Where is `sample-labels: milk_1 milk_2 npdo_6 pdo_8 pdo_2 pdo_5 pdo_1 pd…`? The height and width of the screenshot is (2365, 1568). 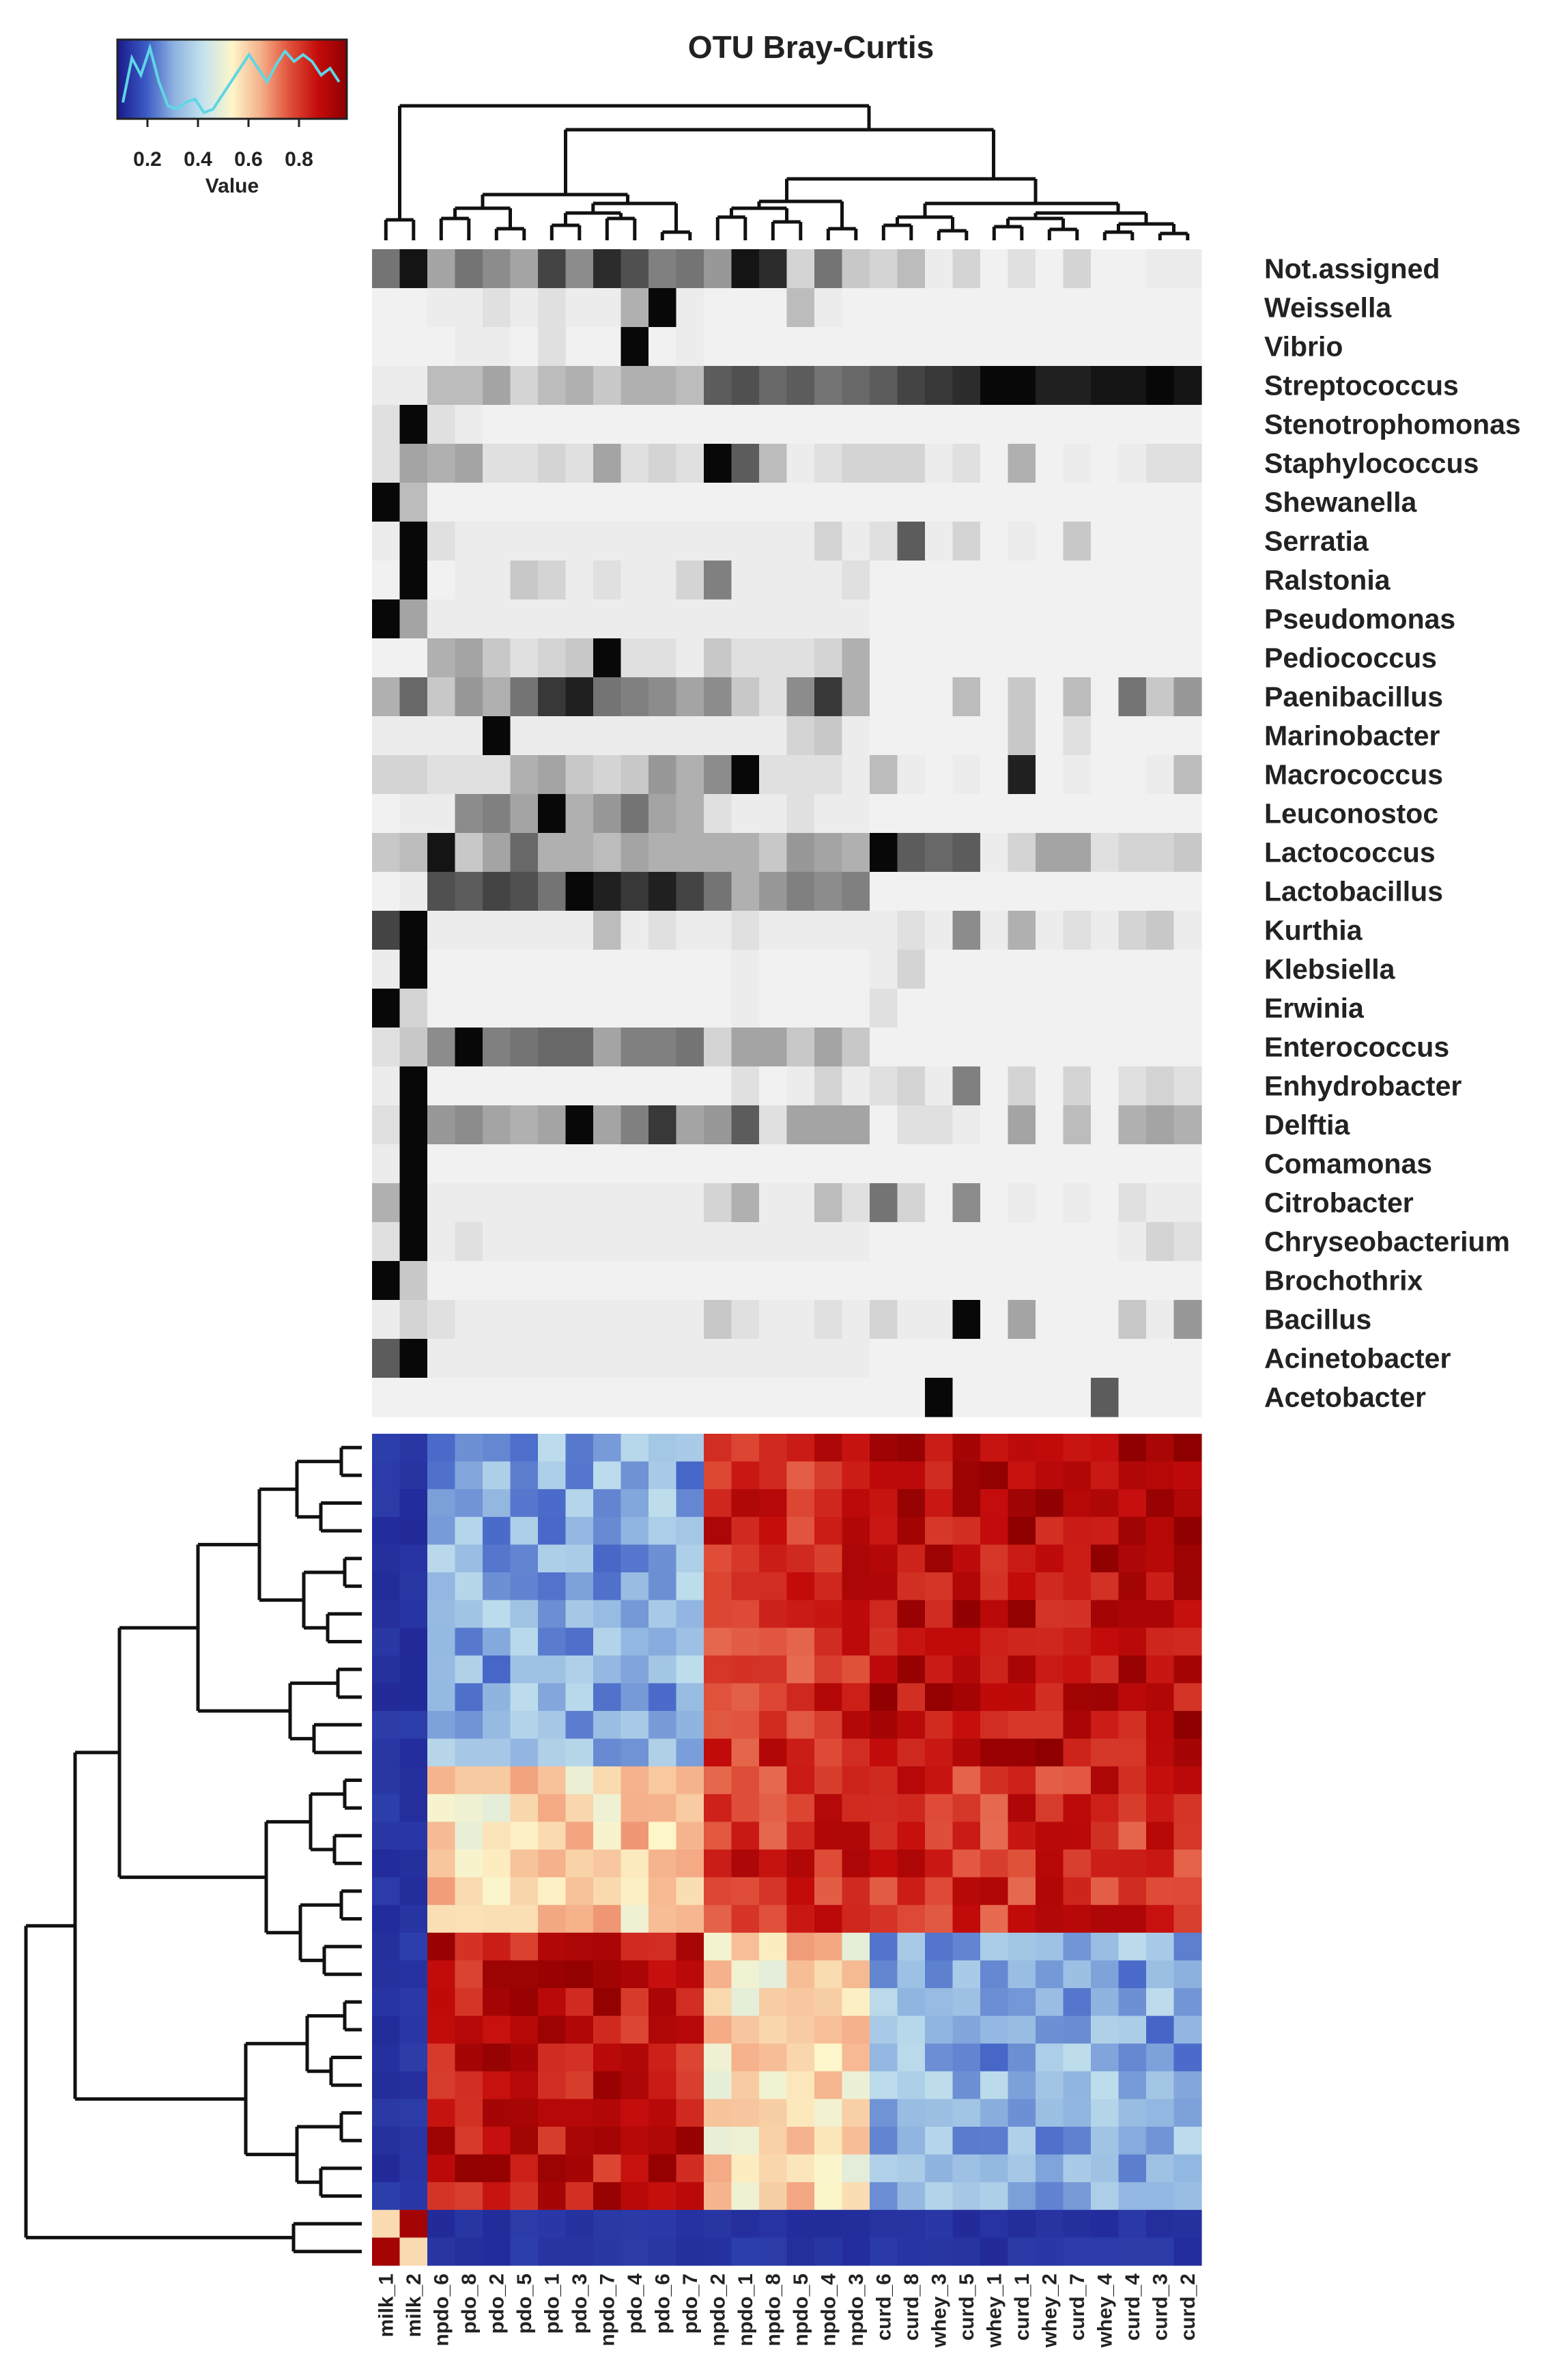
sample-labels: milk_1 milk_2 npdo_6 pdo_8 pdo_2 pdo_5 pdo_1 pd… is located at coordinates (787, 2311).